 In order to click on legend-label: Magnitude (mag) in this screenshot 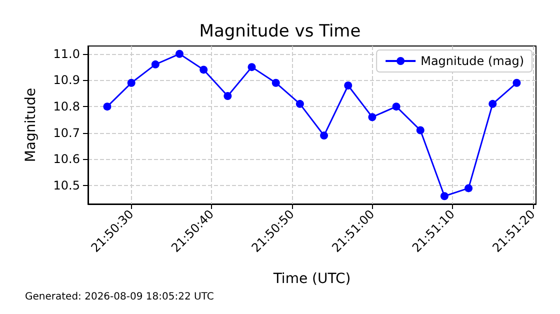, I will do `click(472, 61)`.